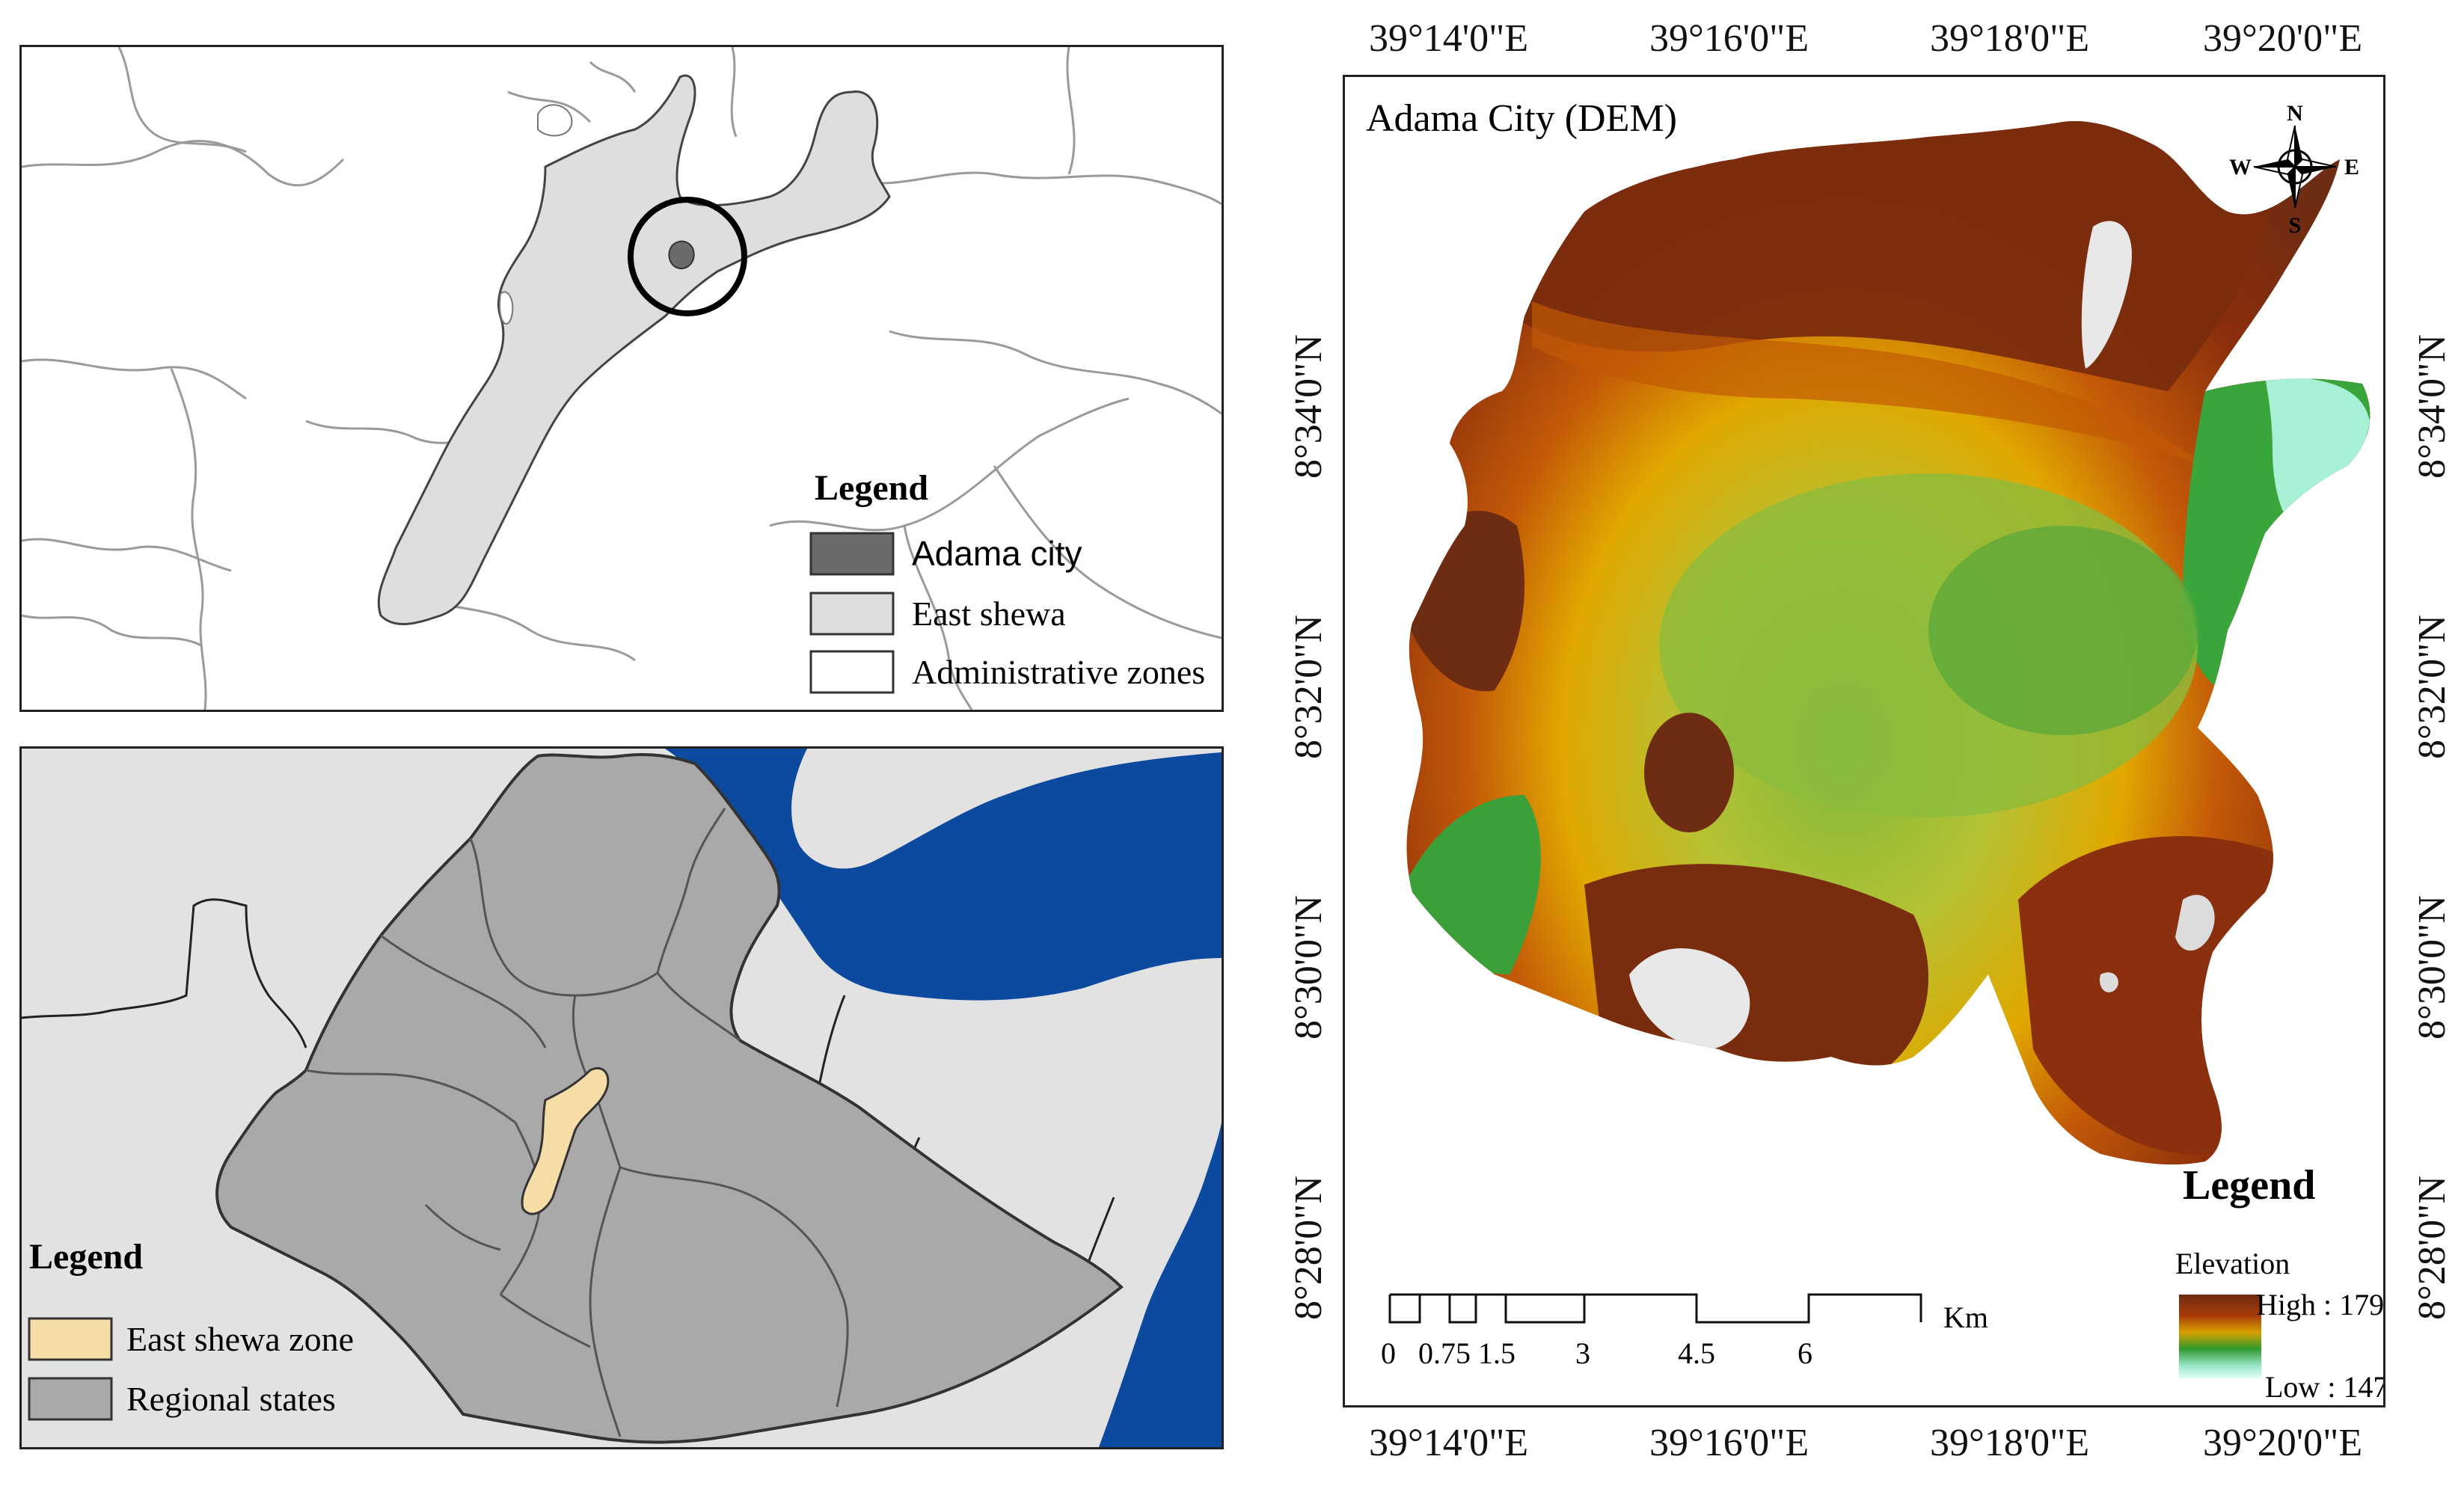 The height and width of the screenshot is (1486, 2464). What do you see at coordinates (240, 1339) in the screenshot?
I see `legend-label-east-shewa-zone: East shewa zone` at bounding box center [240, 1339].